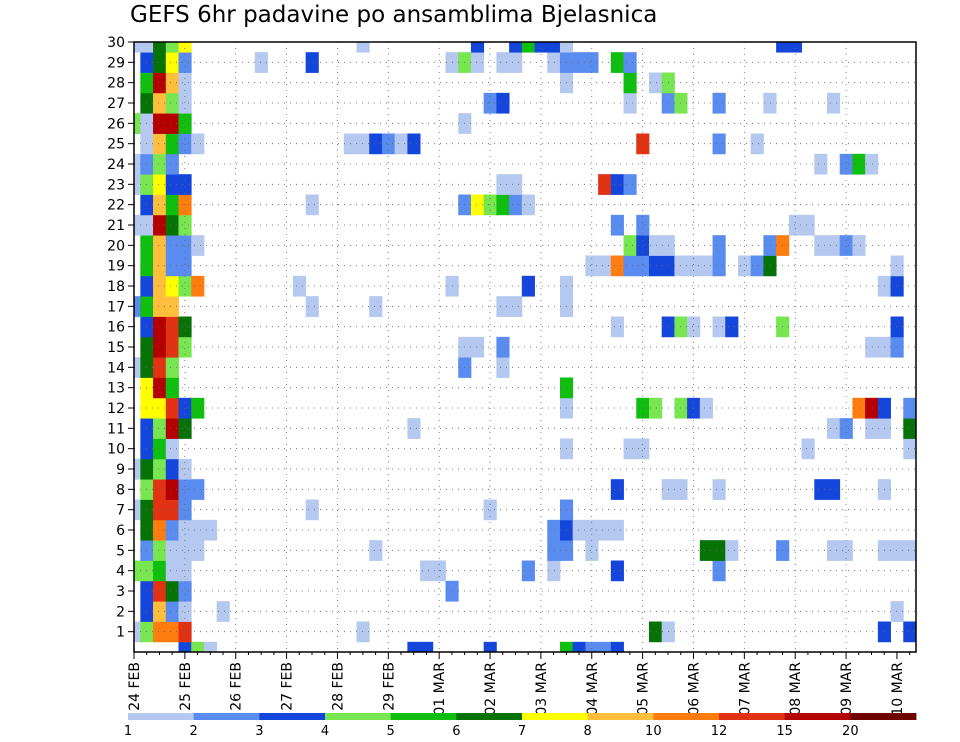  What do you see at coordinates (116, 165) in the screenshot?
I see `y-tick-label: 24` at bounding box center [116, 165].